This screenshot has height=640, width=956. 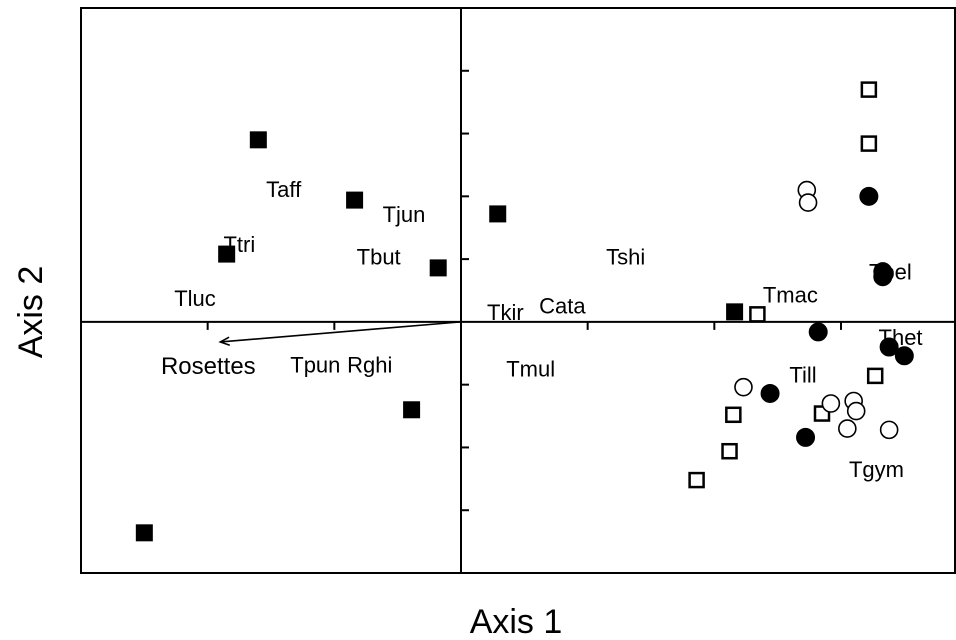 I want to click on point-label: Ttri, so click(x=239, y=244).